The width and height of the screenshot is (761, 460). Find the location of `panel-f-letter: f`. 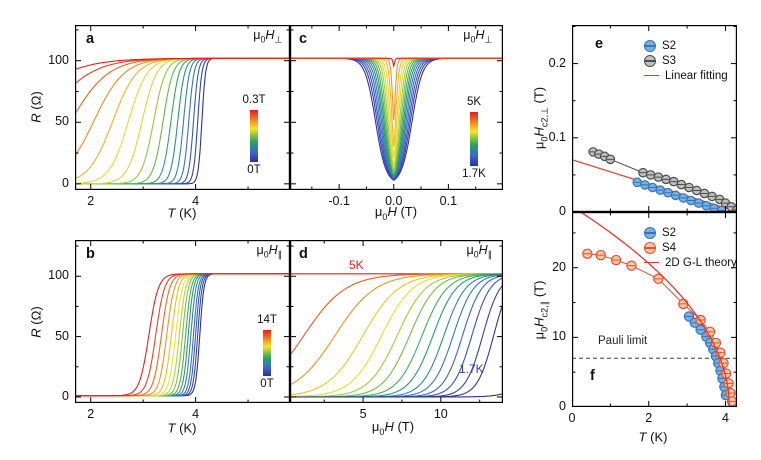

panel-f-letter: f is located at coordinates (592, 376).